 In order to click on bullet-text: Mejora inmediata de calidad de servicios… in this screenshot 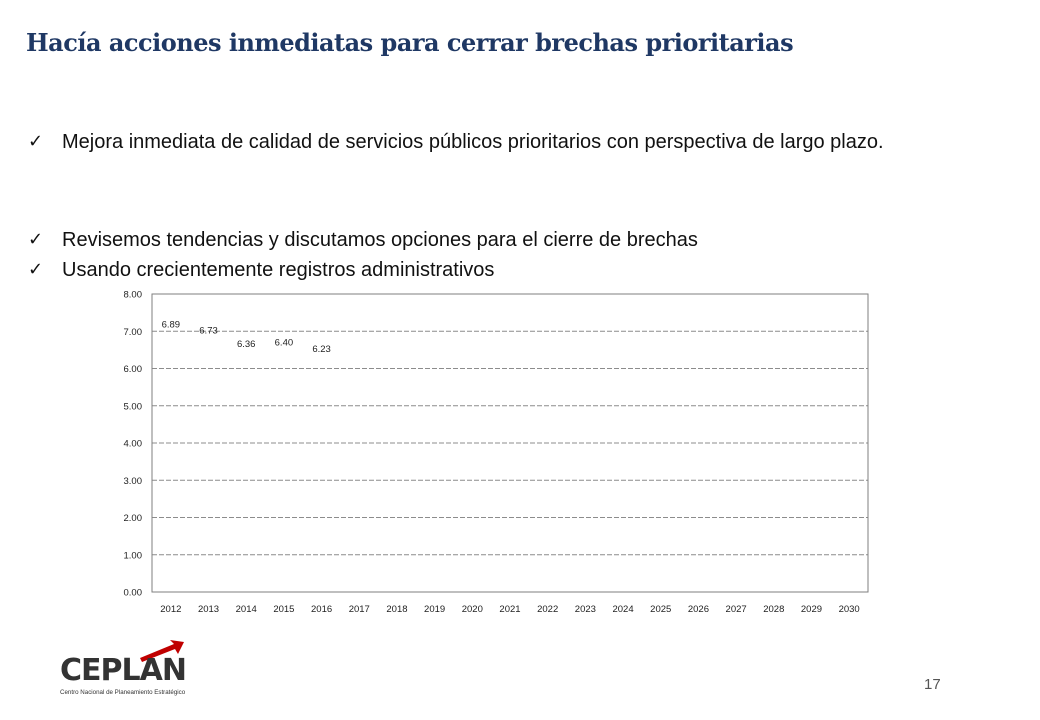, I will do `click(473, 142)`.